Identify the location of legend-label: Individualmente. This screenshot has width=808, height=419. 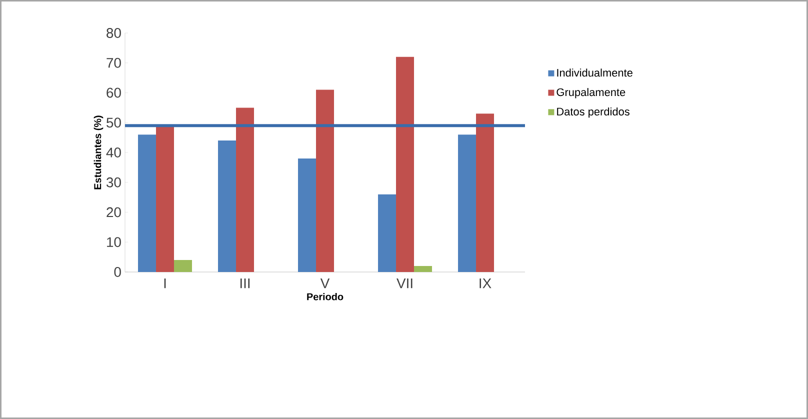
(594, 72).